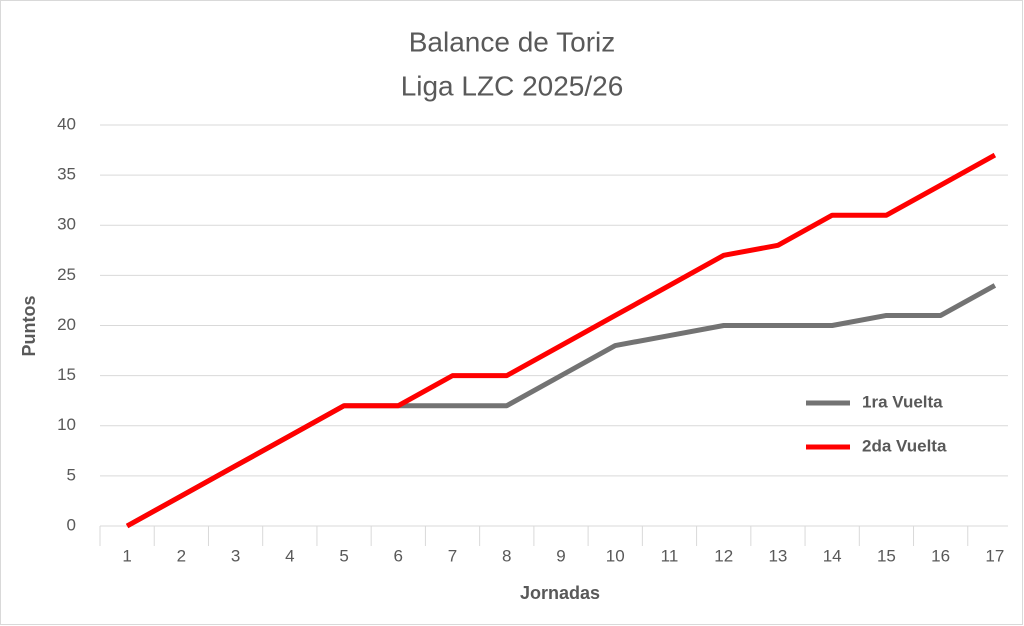  Describe the element at coordinates (398, 555) in the screenshot. I see `x-tick-label: 6` at that location.